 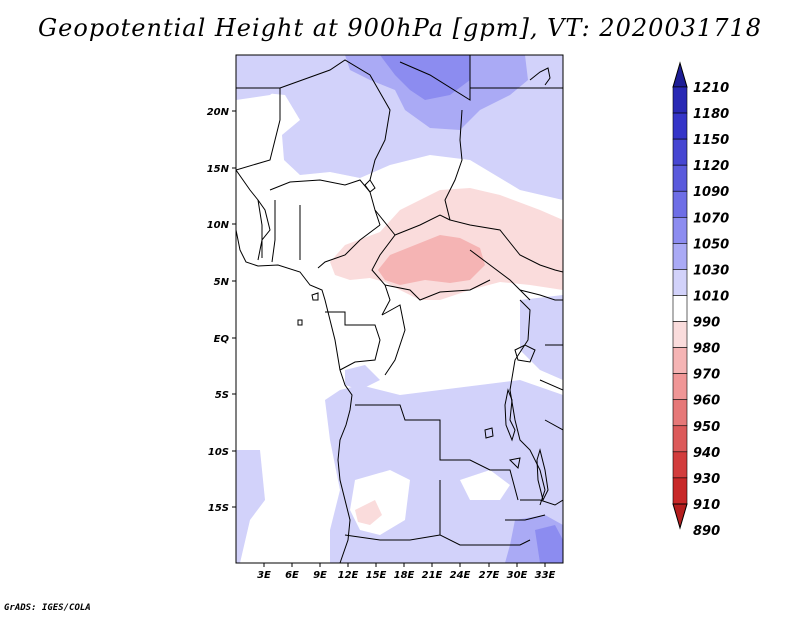 I want to click on colorbar-label: 970, so click(x=706, y=375).